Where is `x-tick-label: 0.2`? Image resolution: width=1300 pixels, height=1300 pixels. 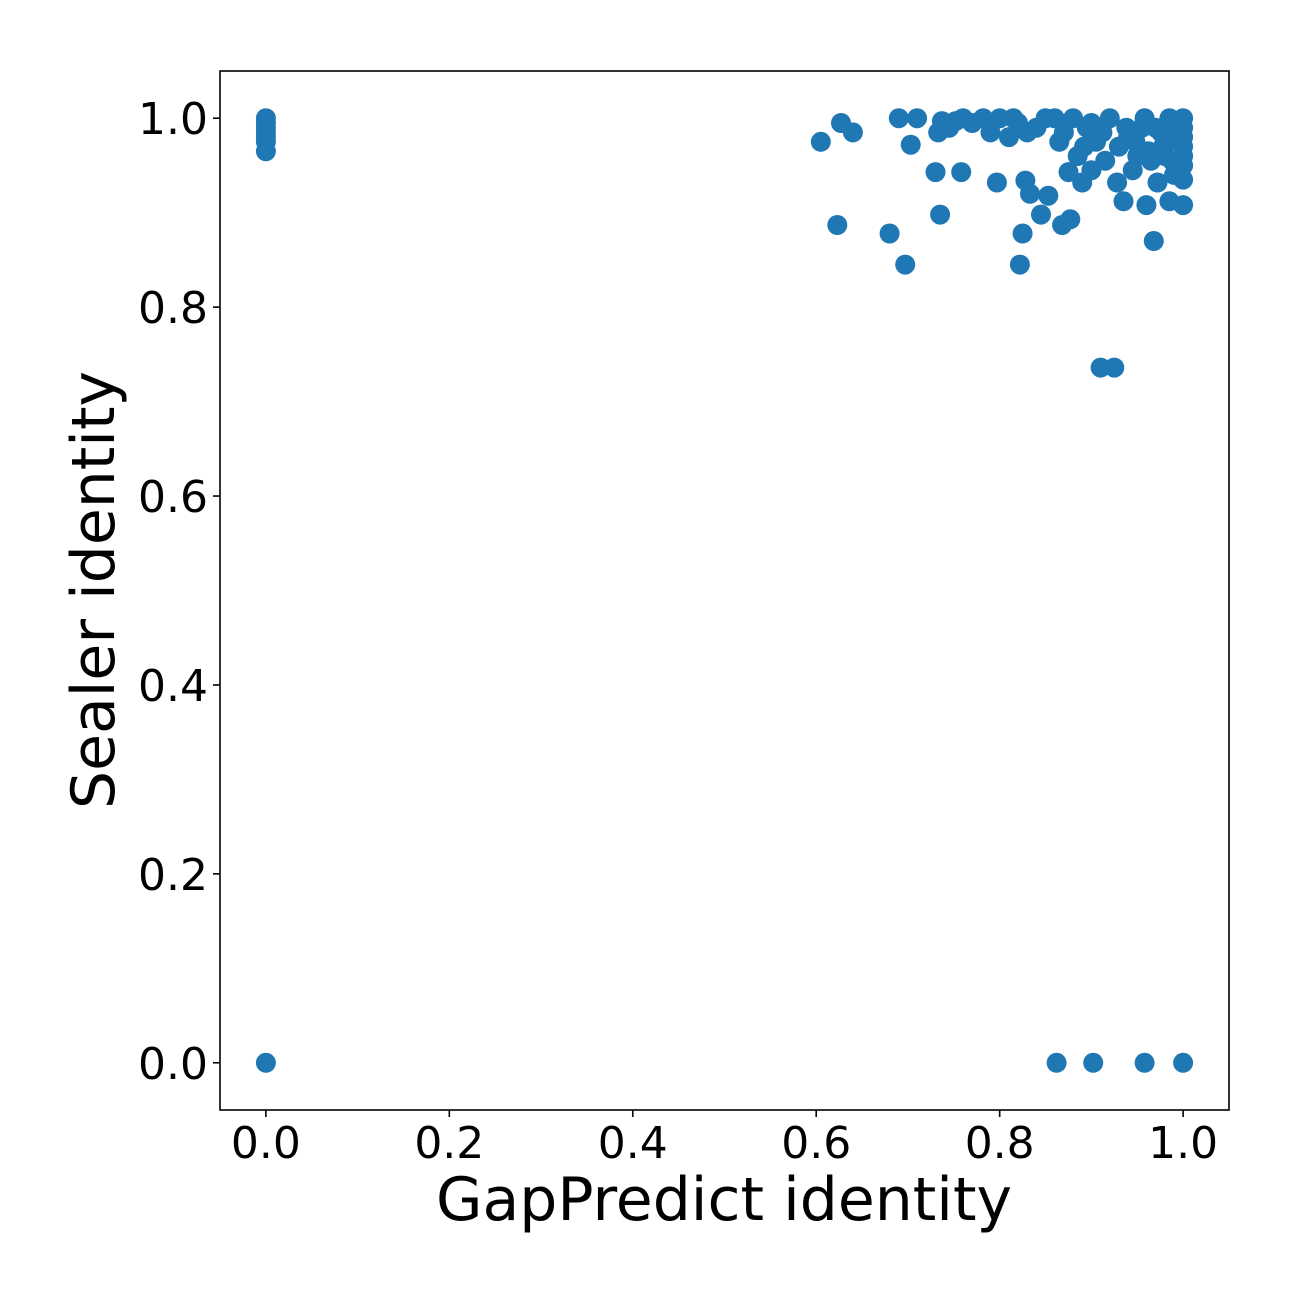 x-tick-label: 0.2 is located at coordinates (449, 1143).